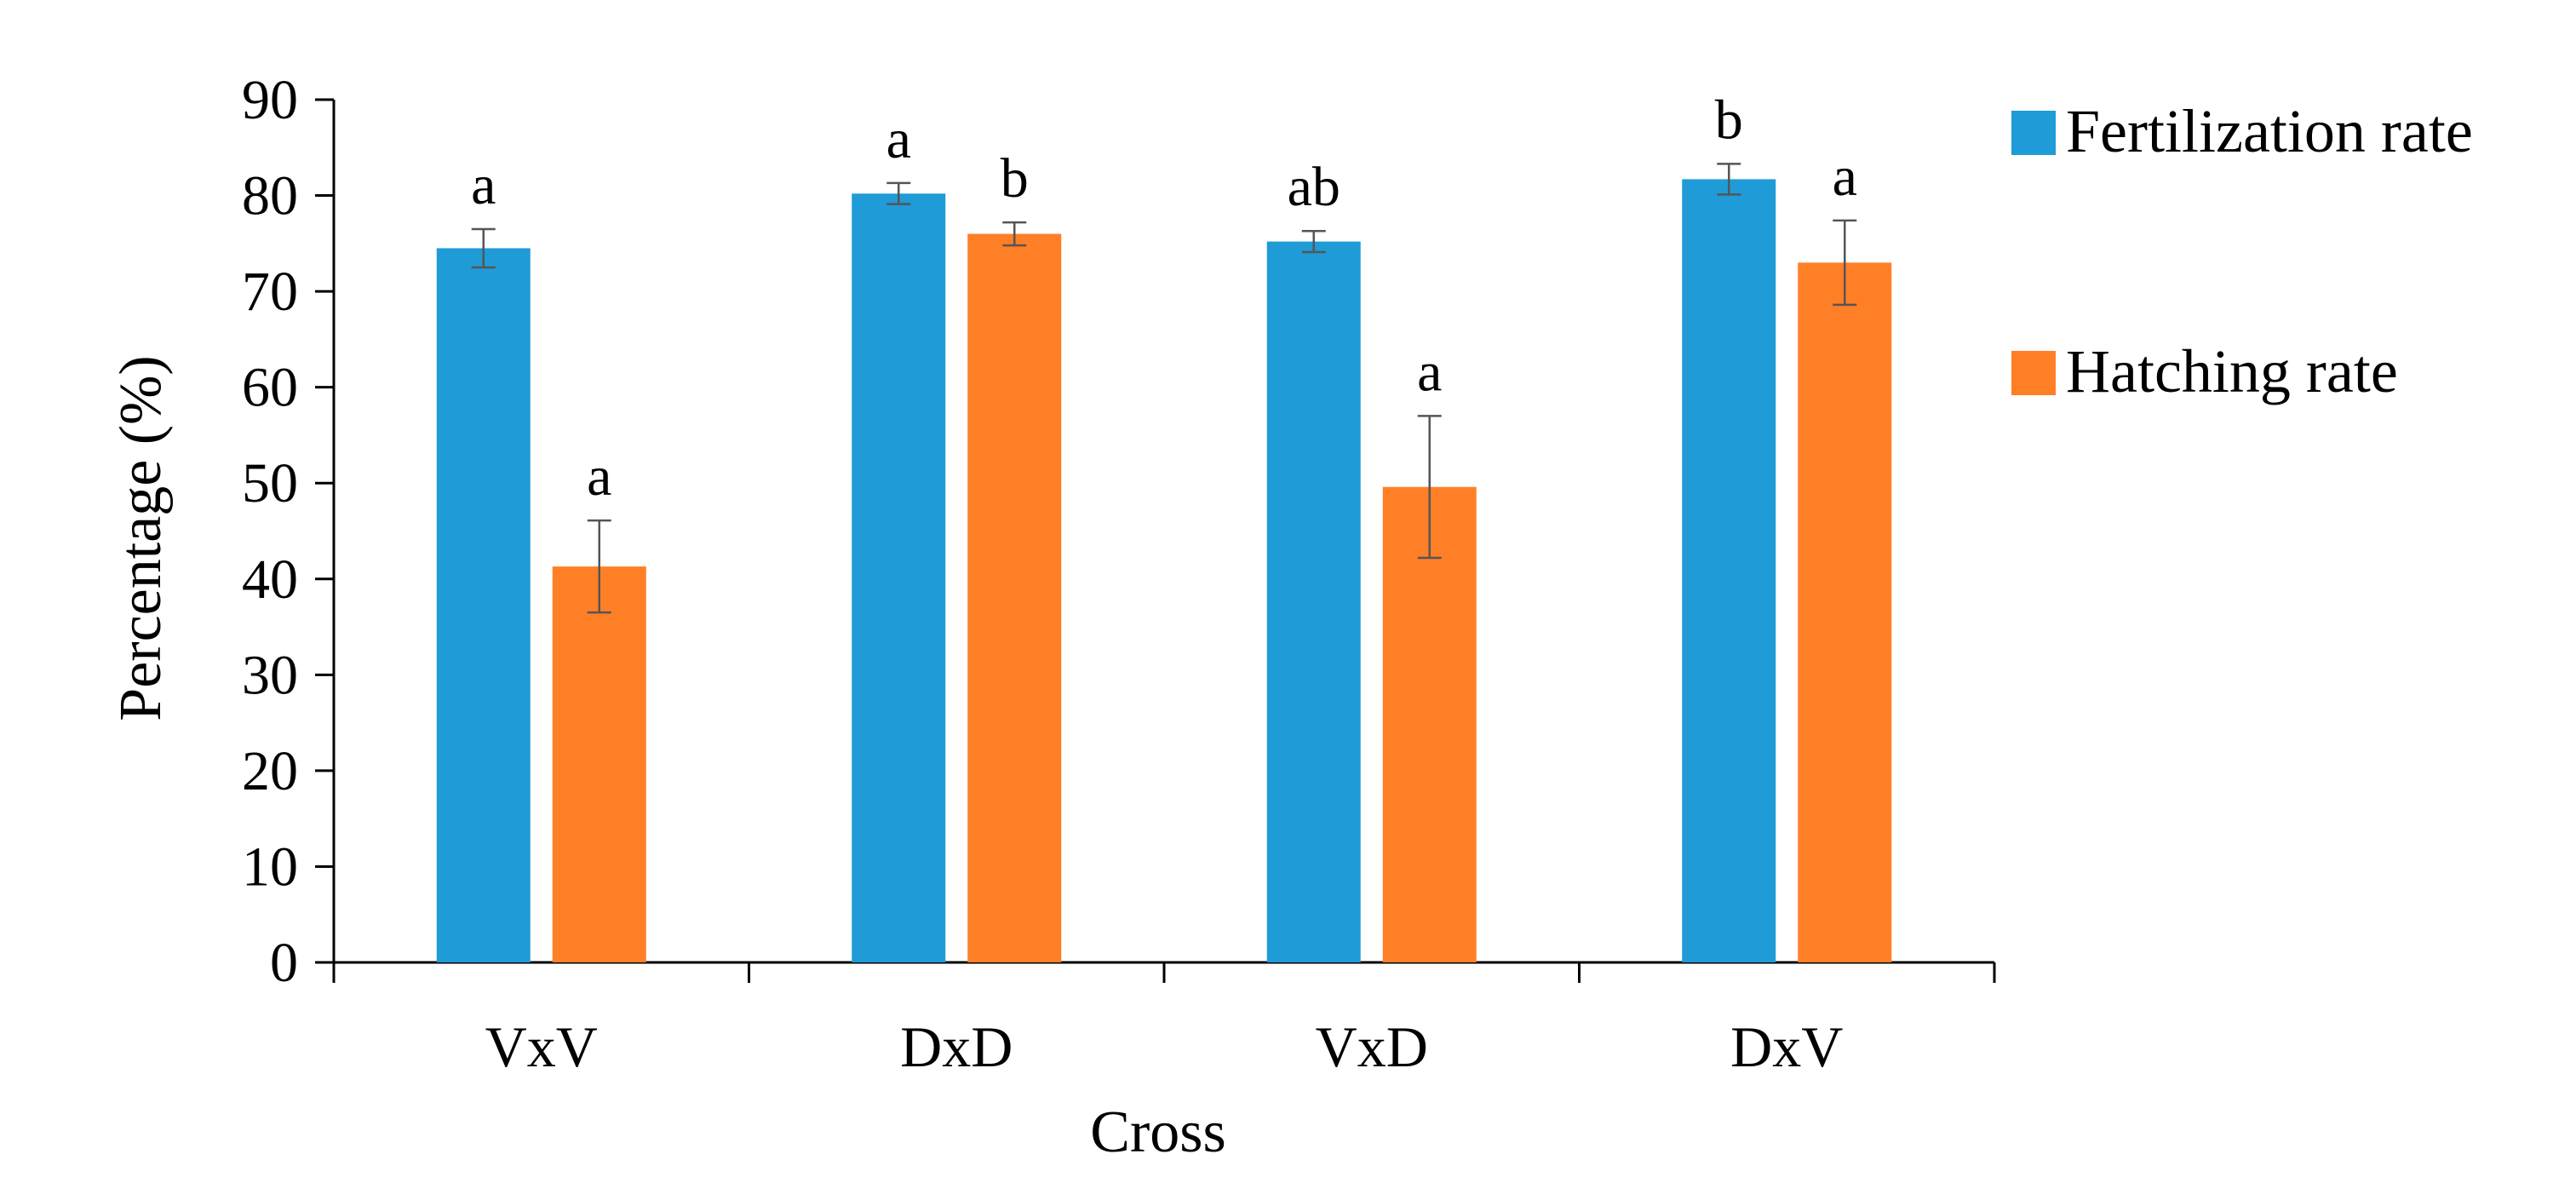 This screenshot has height=1183, width=2576. What do you see at coordinates (2269, 131) in the screenshot?
I see `legend-label: Fertilization rate` at bounding box center [2269, 131].